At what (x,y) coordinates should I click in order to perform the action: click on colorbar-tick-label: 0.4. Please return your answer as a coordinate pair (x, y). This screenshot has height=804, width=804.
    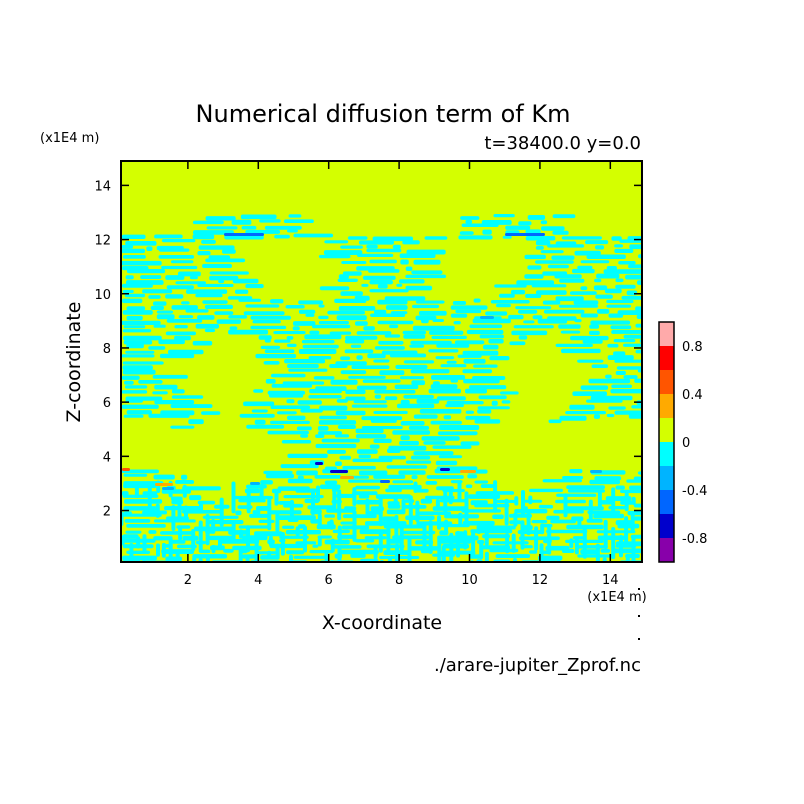
    Looking at the image, I should click on (692, 395).